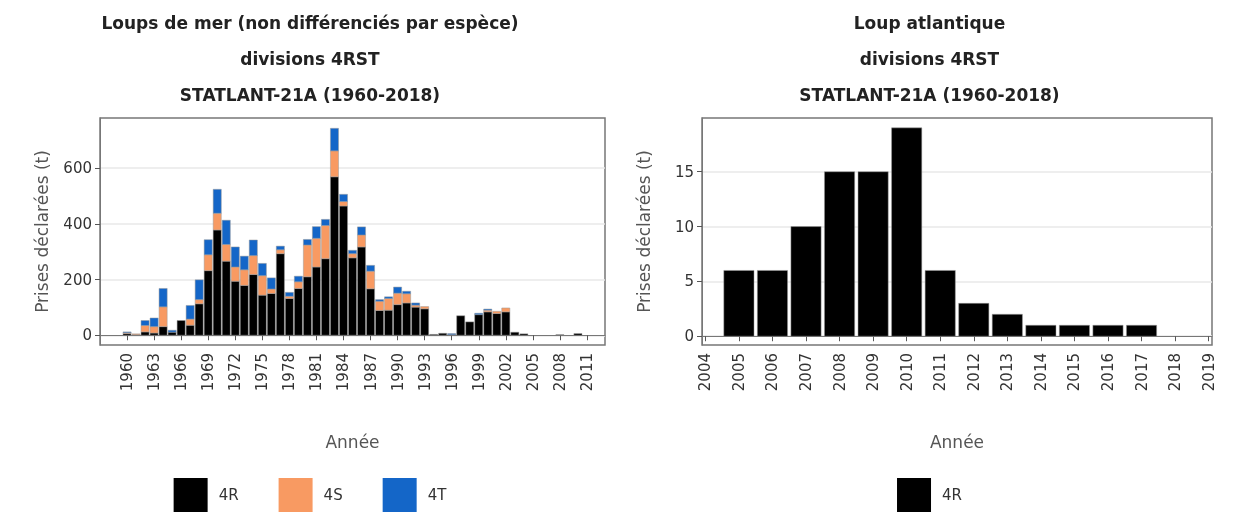 This screenshot has width=1239, height=519. Describe the element at coordinates (873, 372) in the screenshot. I see `x-tick-label: 2009` at that location.